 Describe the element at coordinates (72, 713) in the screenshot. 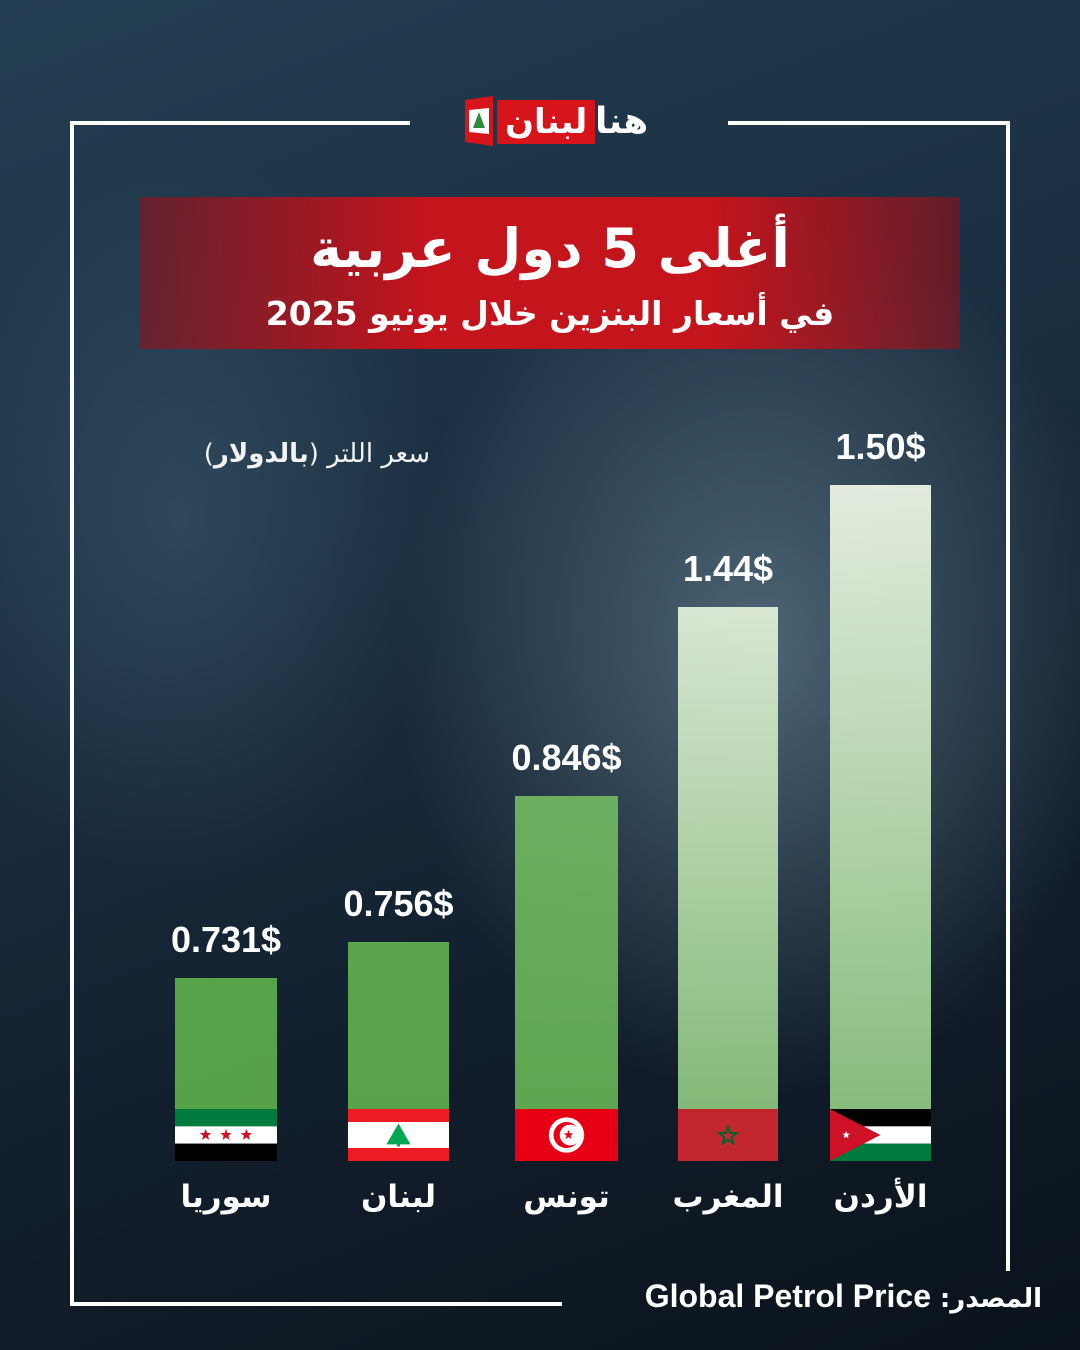

I see `frame-left` at that location.